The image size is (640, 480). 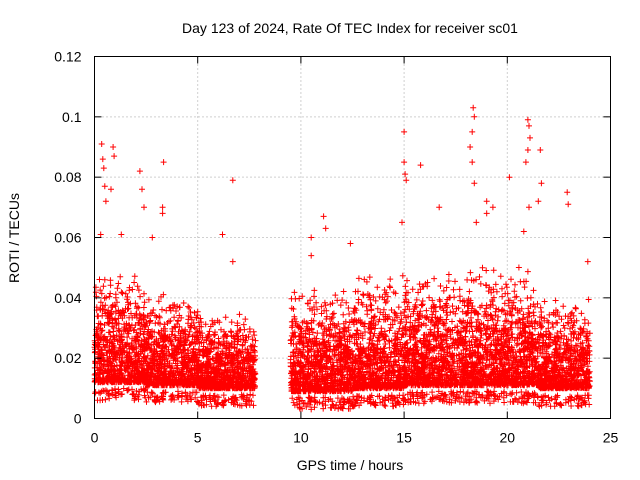 I want to click on y-tick-labels: 0 0.02 0.04 0.06 0.08 0.1 0.12, so click(x=67, y=238).